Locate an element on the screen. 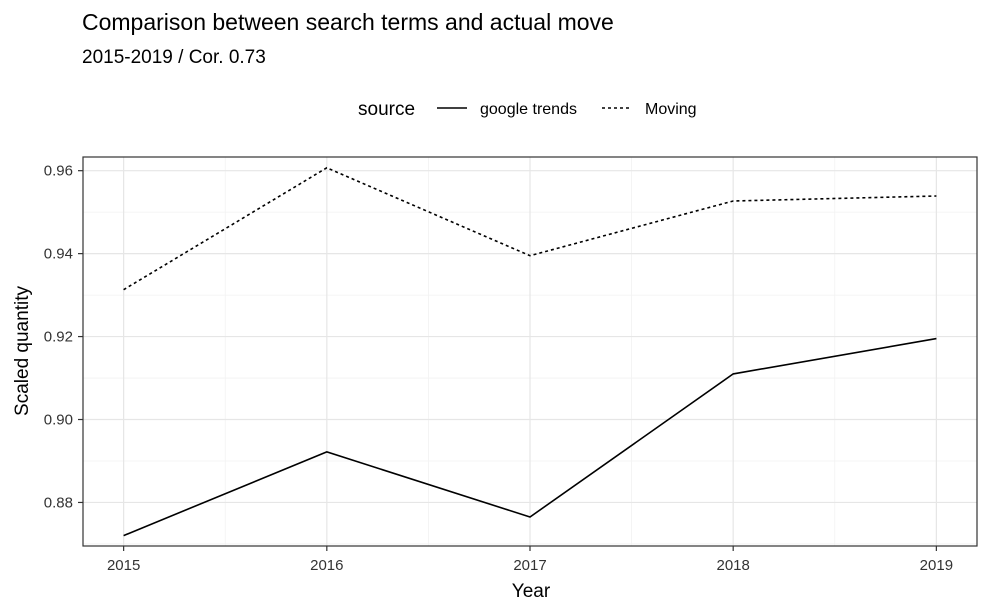 The height and width of the screenshot is (612, 991). legend-label-moving: Moving is located at coordinates (671, 109).